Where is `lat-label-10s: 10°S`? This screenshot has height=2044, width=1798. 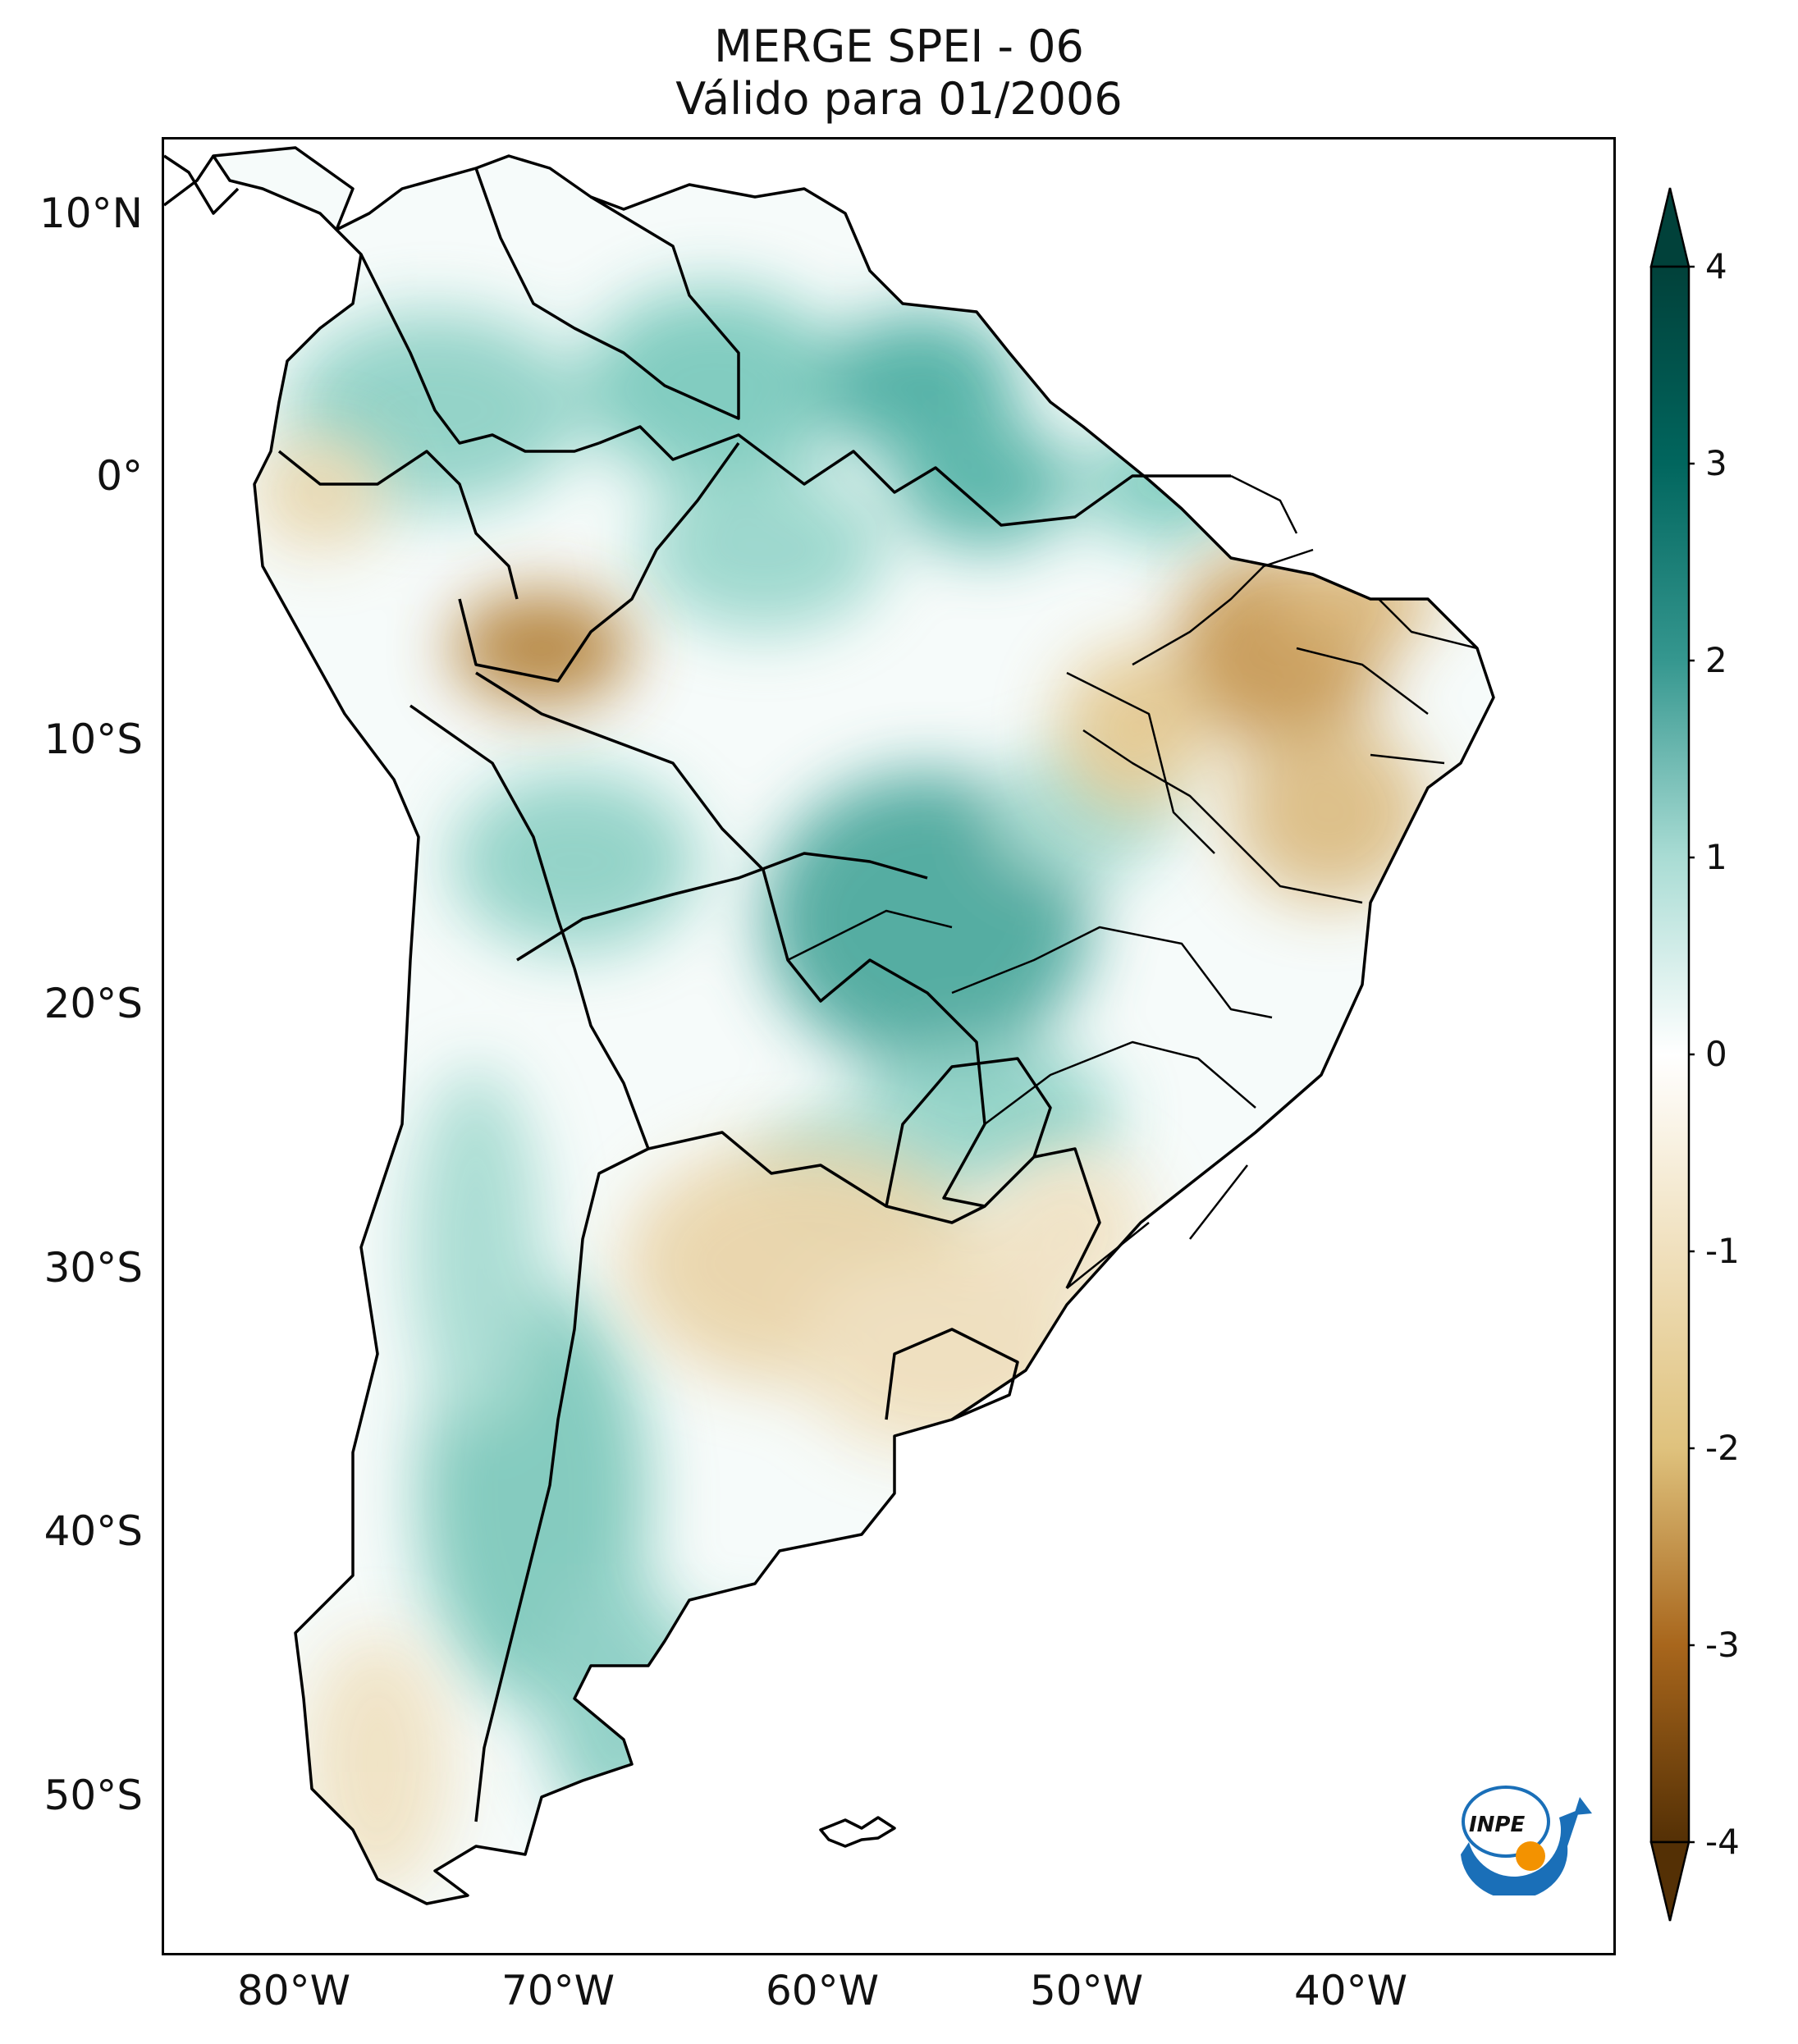 lat-label-10s: 10°S is located at coordinates (93, 739).